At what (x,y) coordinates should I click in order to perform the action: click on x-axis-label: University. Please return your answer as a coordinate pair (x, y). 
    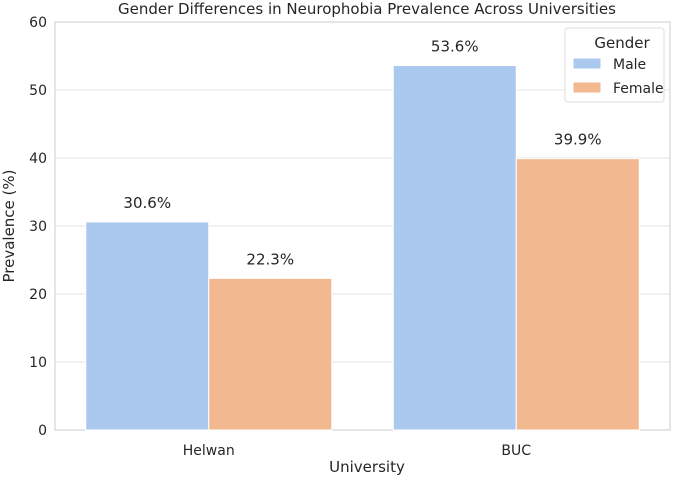
    Looking at the image, I should click on (367, 467).